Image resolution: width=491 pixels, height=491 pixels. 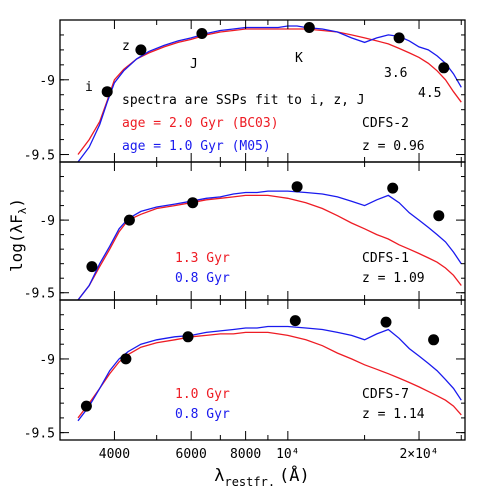 I want to click on spectrum-line-red, so click(x=269, y=375).